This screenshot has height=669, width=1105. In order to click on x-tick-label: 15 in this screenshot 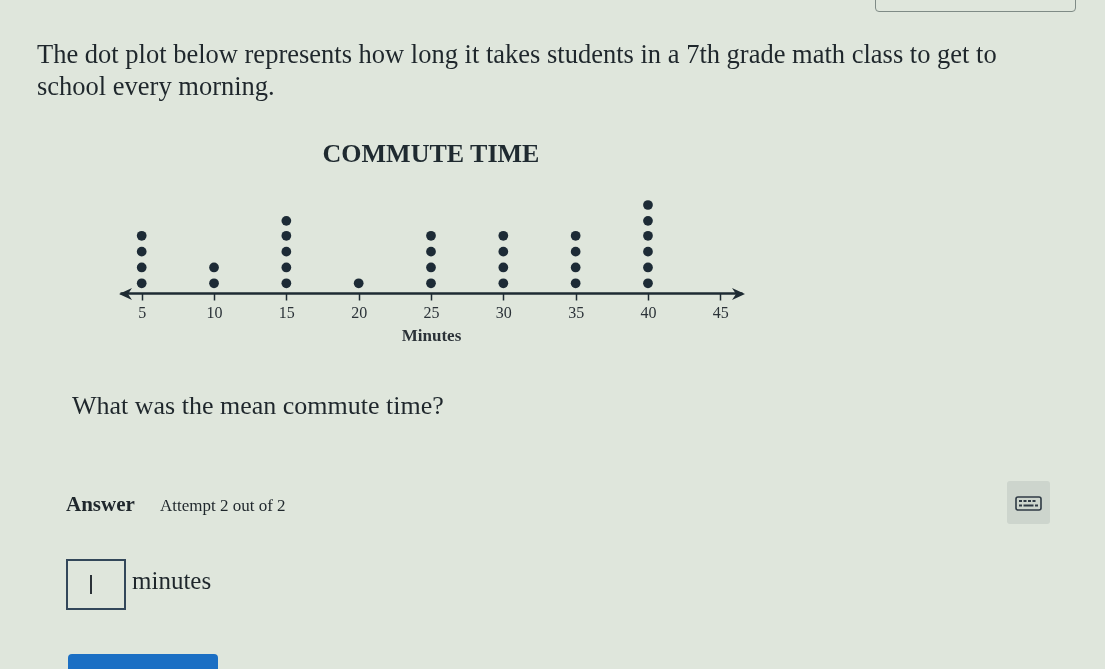, I will do `click(286, 312)`.